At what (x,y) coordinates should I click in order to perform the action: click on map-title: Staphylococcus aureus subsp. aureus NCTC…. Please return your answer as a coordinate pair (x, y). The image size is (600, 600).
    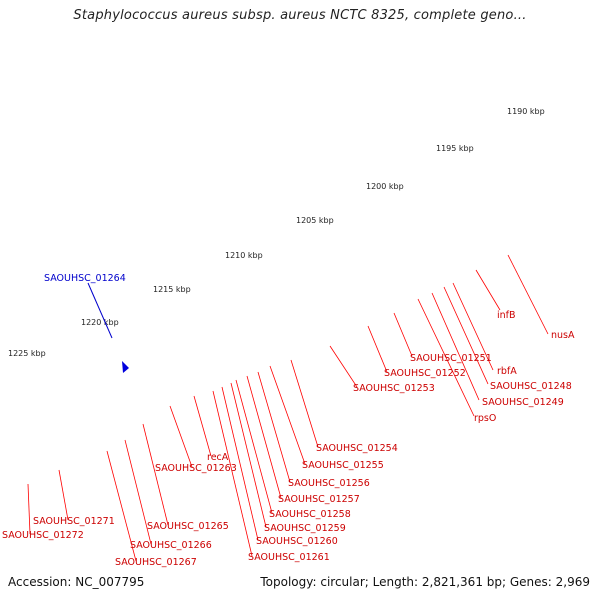
    Looking at the image, I should click on (300, 15).